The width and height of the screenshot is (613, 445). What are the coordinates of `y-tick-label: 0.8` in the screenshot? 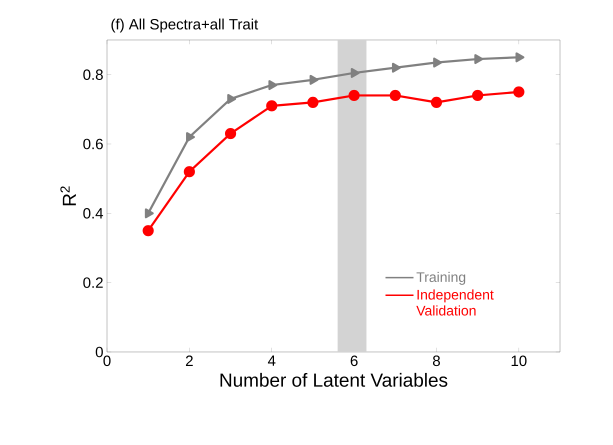 It's located at (93, 74).